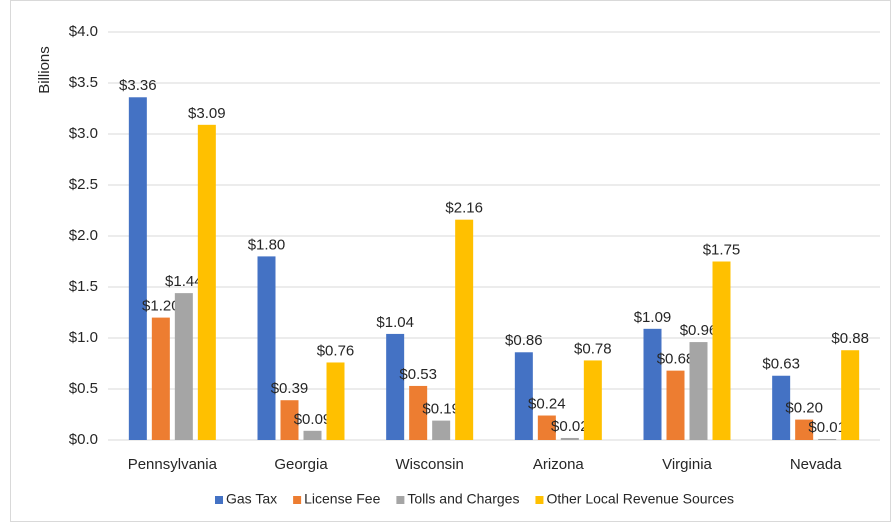 This screenshot has height=523, width=893. What do you see at coordinates (816, 464) in the screenshot?
I see `x-tick-label: Nevada` at bounding box center [816, 464].